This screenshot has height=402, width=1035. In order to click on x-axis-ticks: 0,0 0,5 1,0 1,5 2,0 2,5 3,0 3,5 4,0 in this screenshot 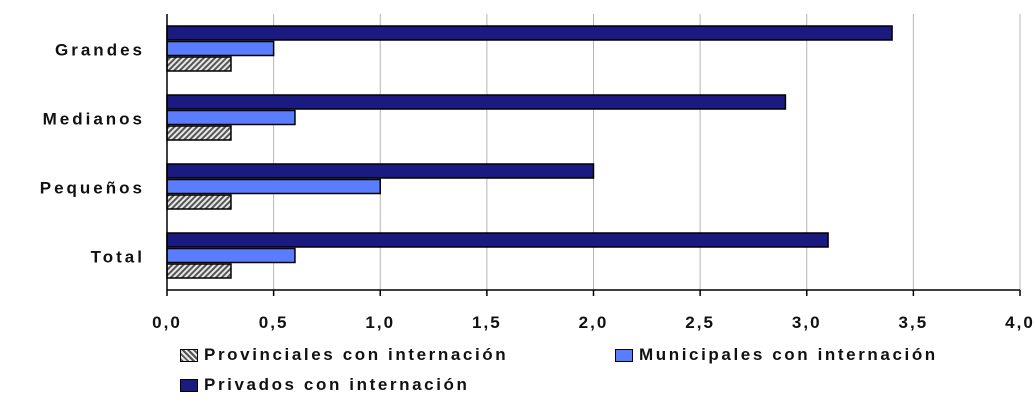, I will do `click(593, 310)`.